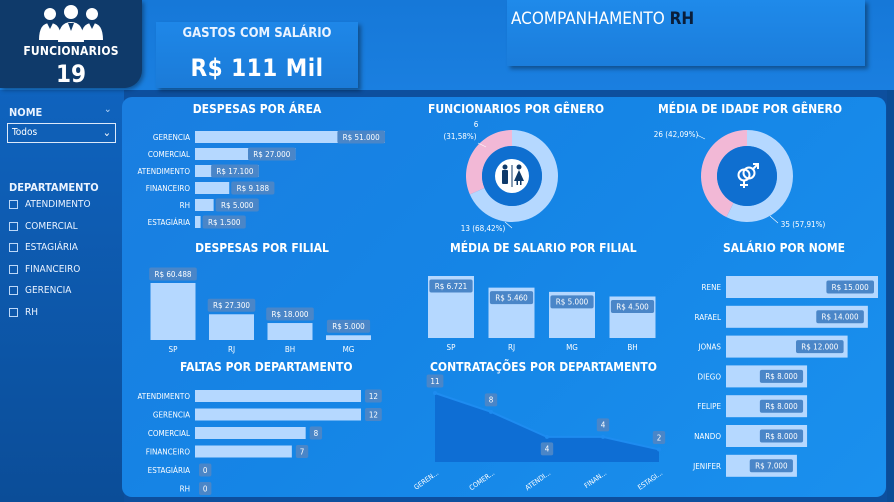  Describe the element at coordinates (756, 166) in the screenshot. I see `mars-arrow` at that location.